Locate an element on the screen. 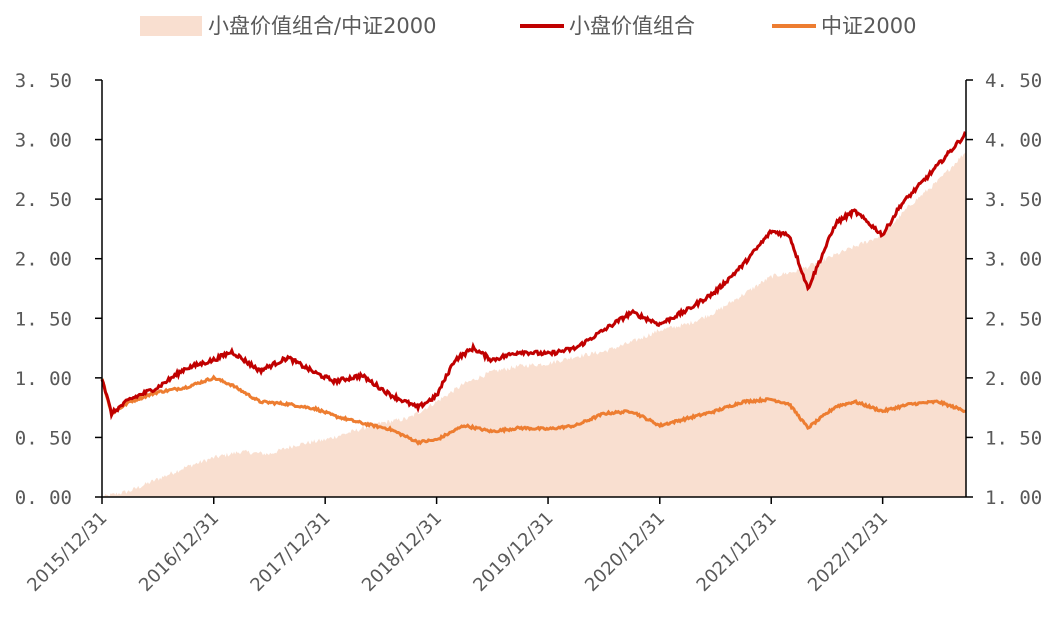 This screenshot has width=1053, height=624. x-tick-label: 2020/12/31 is located at coordinates (625, 552).